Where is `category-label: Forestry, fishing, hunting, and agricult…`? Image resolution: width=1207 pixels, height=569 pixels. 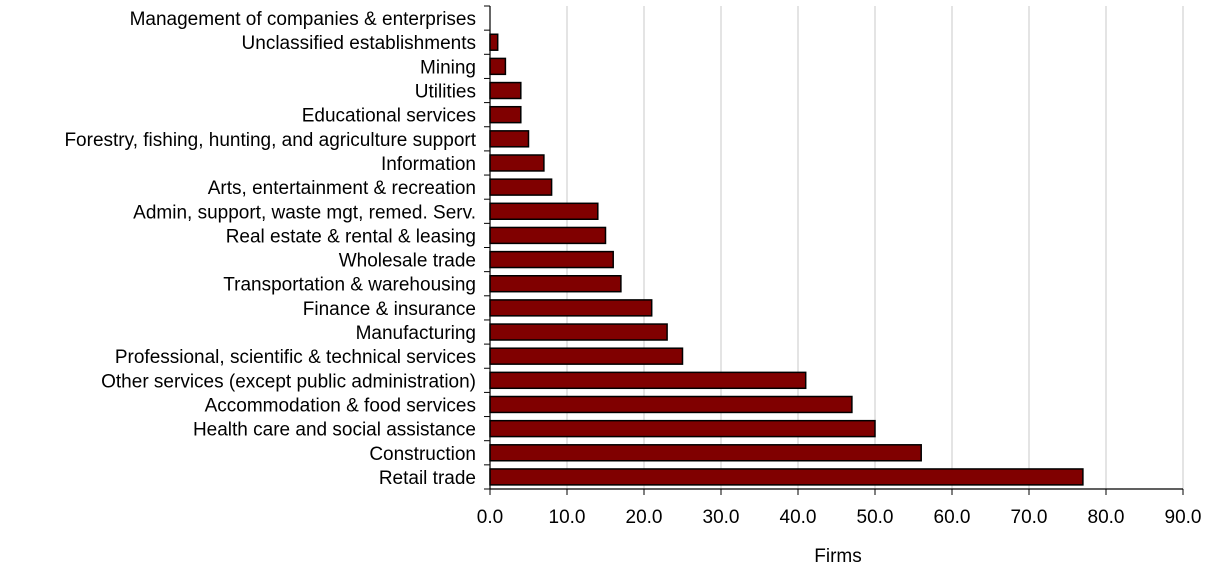
category-label: Forestry, fishing, hunting, and agricult… is located at coordinates (270, 140).